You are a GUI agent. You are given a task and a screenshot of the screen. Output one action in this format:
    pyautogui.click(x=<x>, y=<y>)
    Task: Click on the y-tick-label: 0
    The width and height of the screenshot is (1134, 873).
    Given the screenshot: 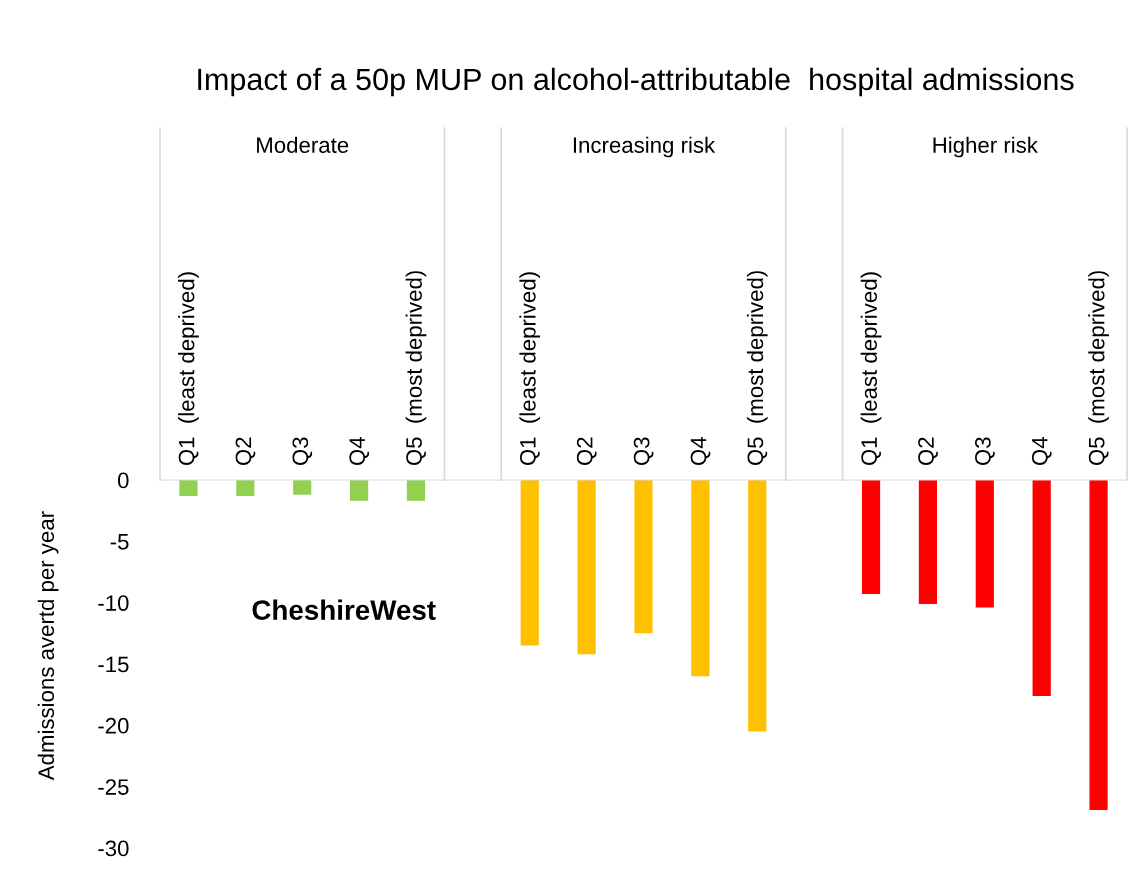 What is the action you would take?
    pyautogui.click(x=123, y=480)
    